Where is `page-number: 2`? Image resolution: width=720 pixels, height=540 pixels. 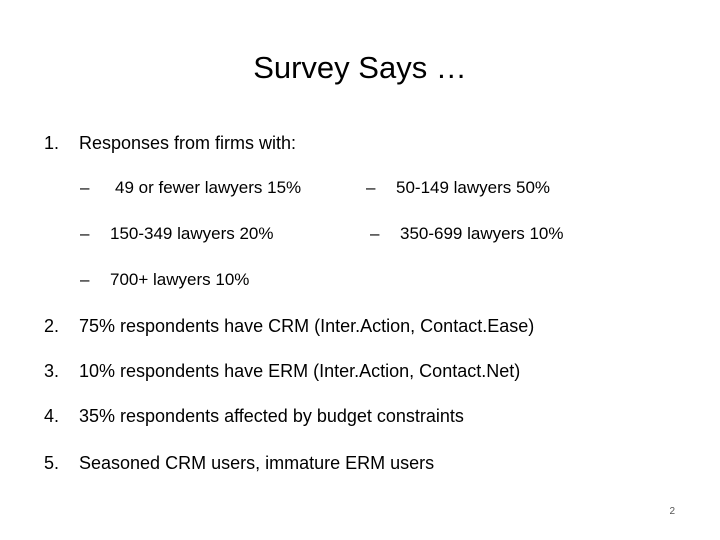 page-number: 2 is located at coordinates (672, 511).